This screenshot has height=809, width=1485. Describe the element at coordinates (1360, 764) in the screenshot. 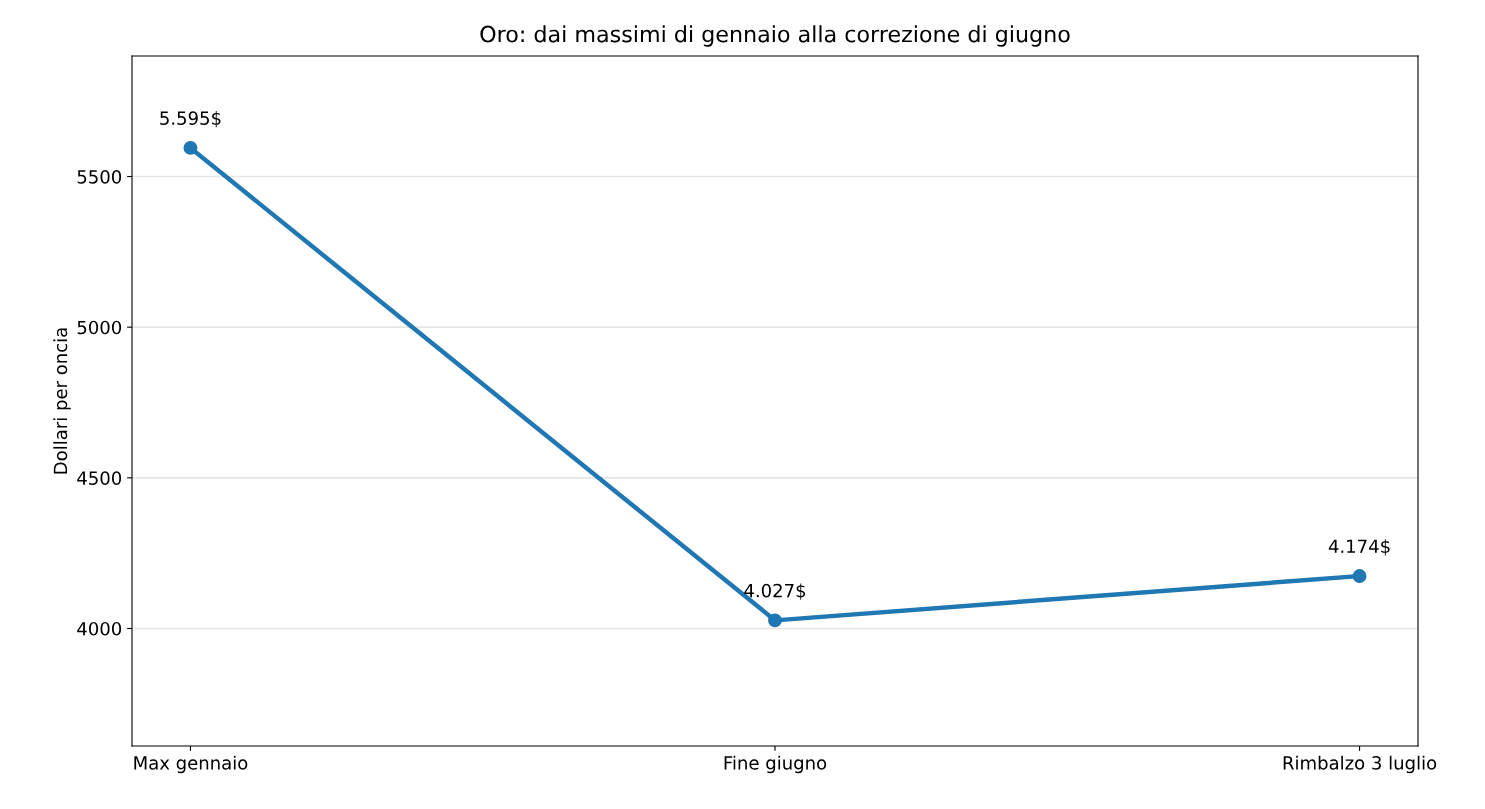

I see `x-tick-label: Rimbalzo 3 luglio` at that location.